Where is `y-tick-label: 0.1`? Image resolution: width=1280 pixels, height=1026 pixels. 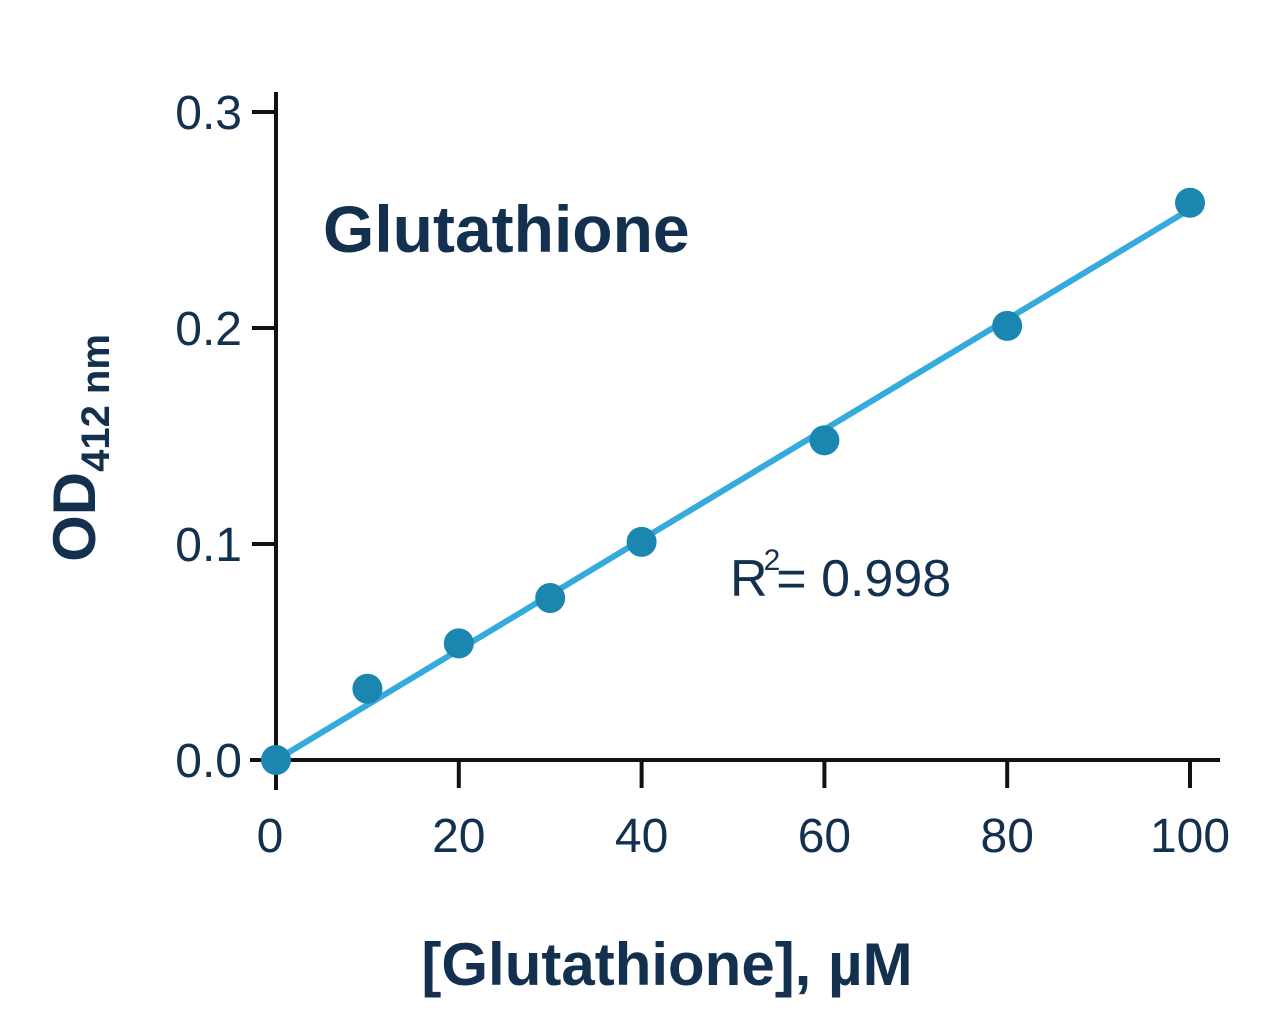 y-tick-label: 0.1 is located at coordinates (208, 545).